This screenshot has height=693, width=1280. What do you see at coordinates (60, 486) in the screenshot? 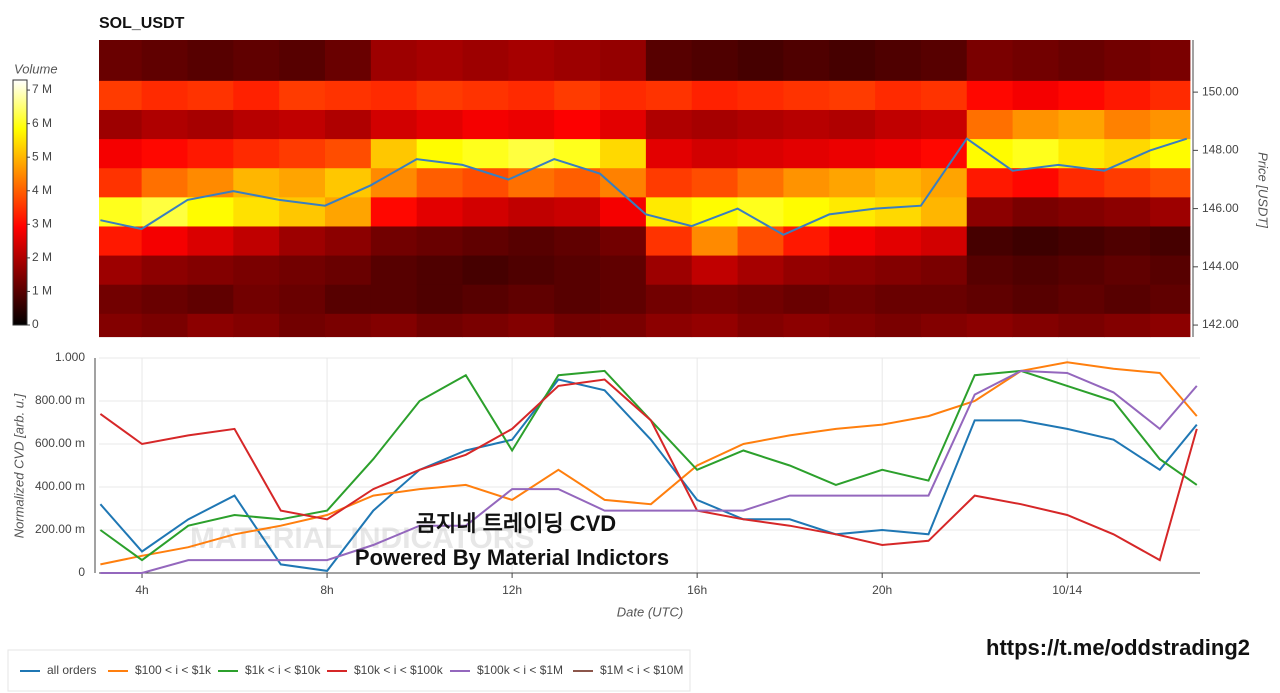
I see `y-tick-label: 400.00 m` at bounding box center [60, 486].